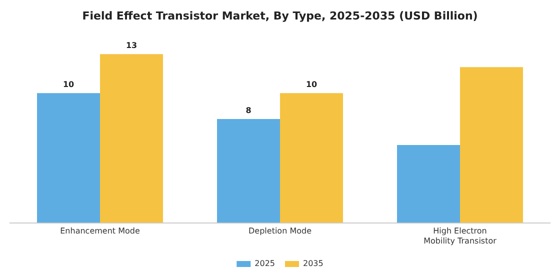 This screenshot has width=560, height=280. What do you see at coordinates (280, 231) in the screenshot?
I see `x-tick-label: Depletion Mode` at bounding box center [280, 231].